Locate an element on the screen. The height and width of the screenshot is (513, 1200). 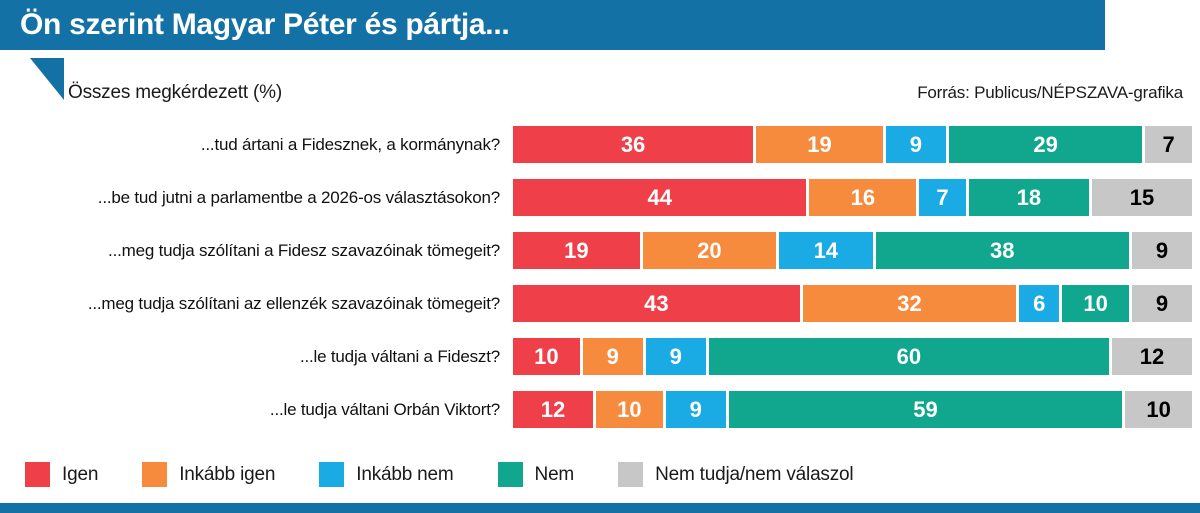
bar-value: 59 is located at coordinates (925, 409).